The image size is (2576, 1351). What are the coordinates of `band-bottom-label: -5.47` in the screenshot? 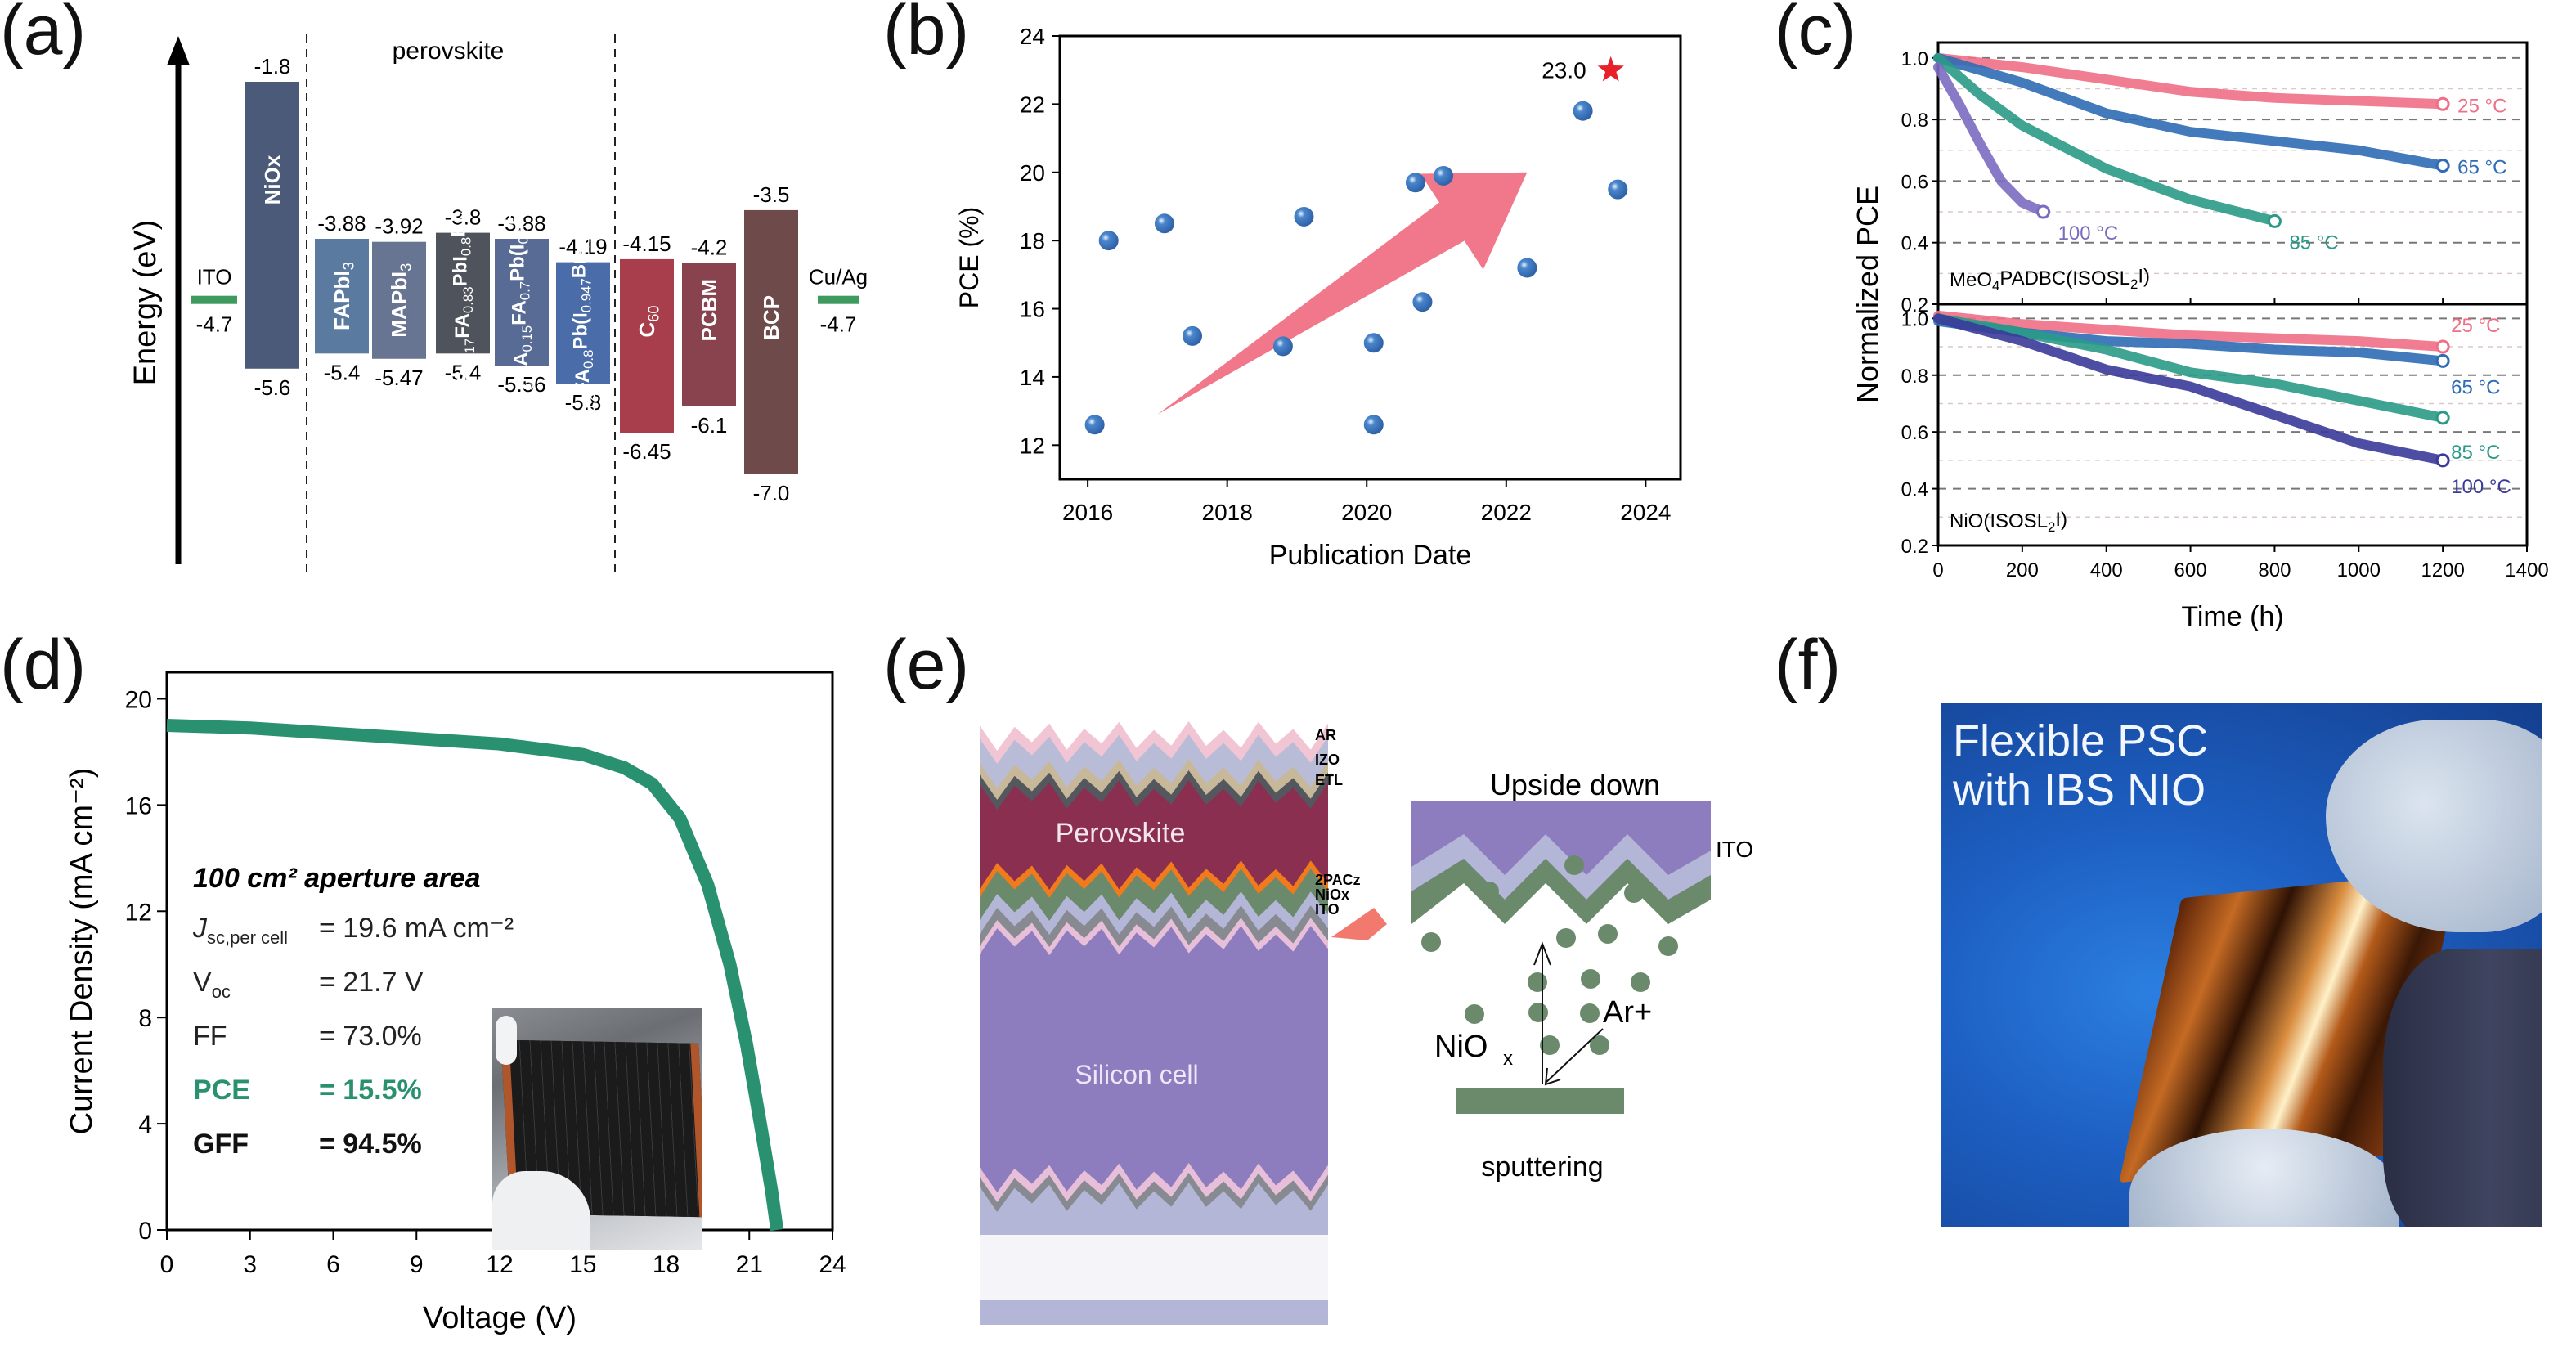 It's located at (399, 378).